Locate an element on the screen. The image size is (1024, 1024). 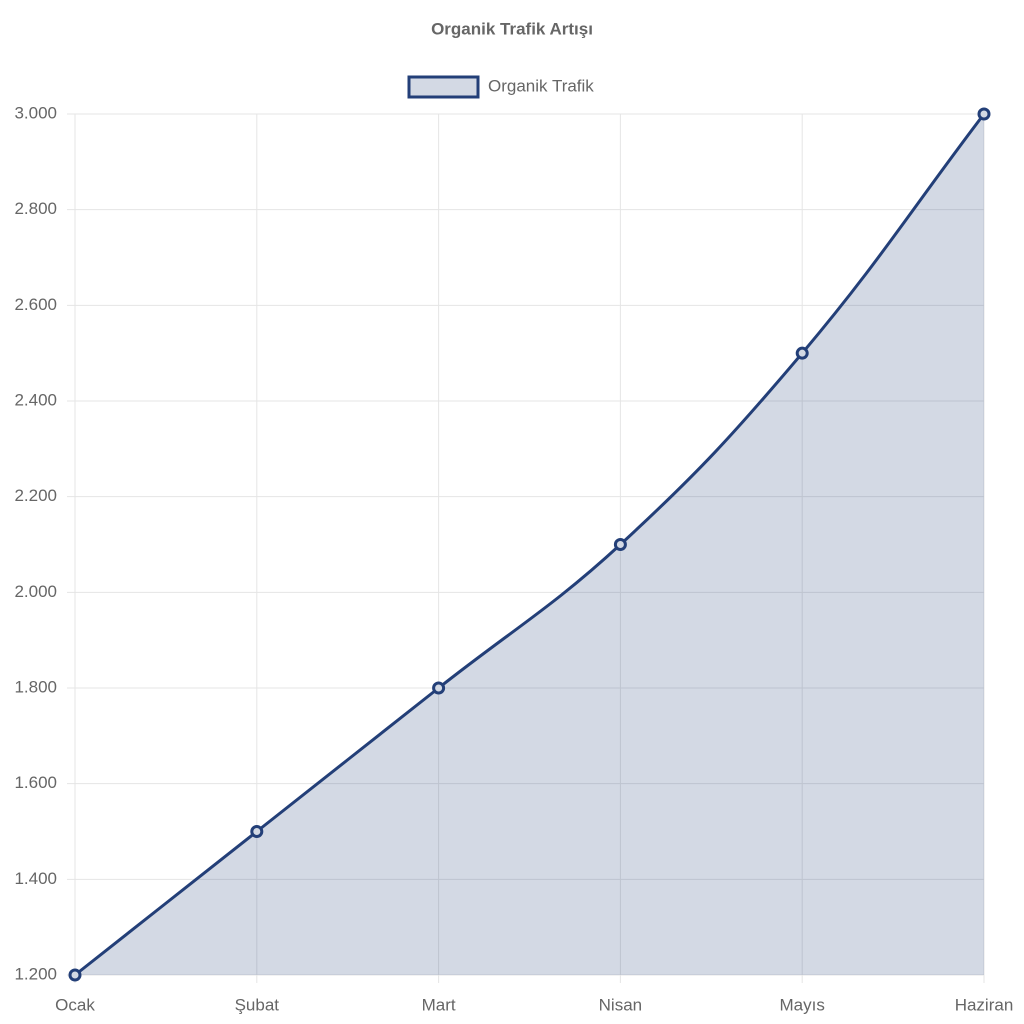
y-tick-label: 1.600 is located at coordinates (35, 782).